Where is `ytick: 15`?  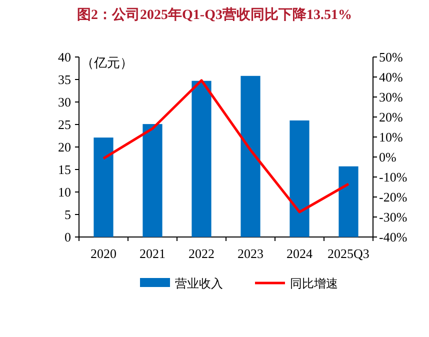 ytick: 15 is located at coordinates (64, 169).